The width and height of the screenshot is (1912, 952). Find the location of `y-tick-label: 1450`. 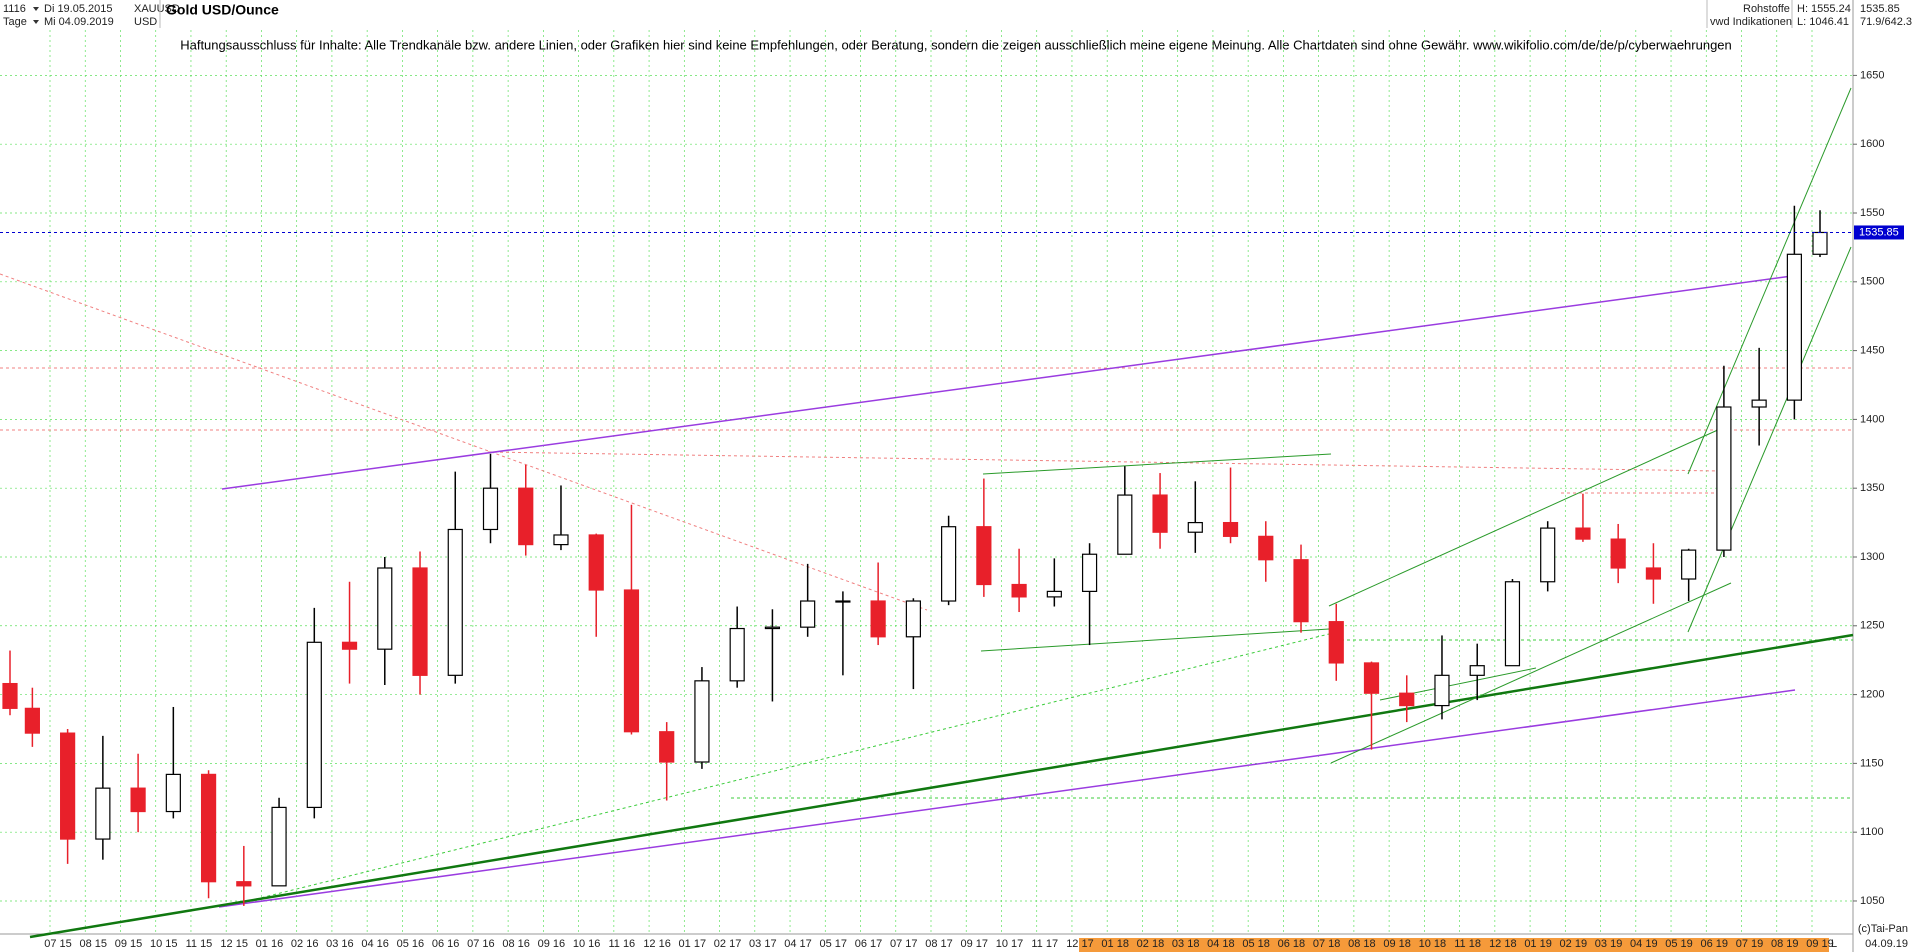

y-tick-label: 1450 is located at coordinates (1872, 351).